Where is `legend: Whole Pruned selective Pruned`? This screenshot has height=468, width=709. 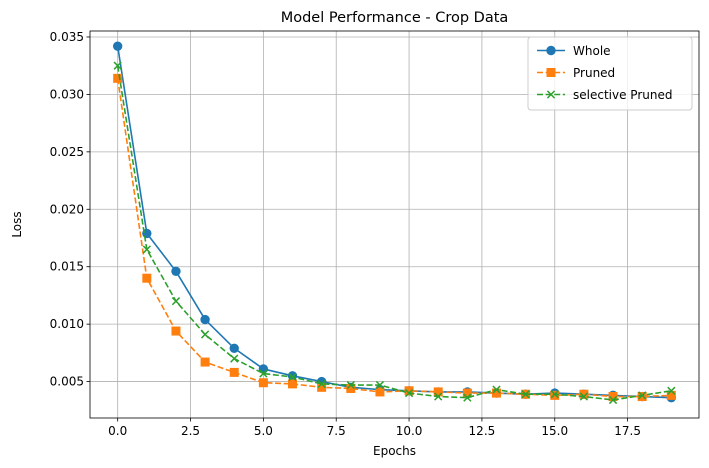 legend: Whole Pruned selective Pruned is located at coordinates (610, 73).